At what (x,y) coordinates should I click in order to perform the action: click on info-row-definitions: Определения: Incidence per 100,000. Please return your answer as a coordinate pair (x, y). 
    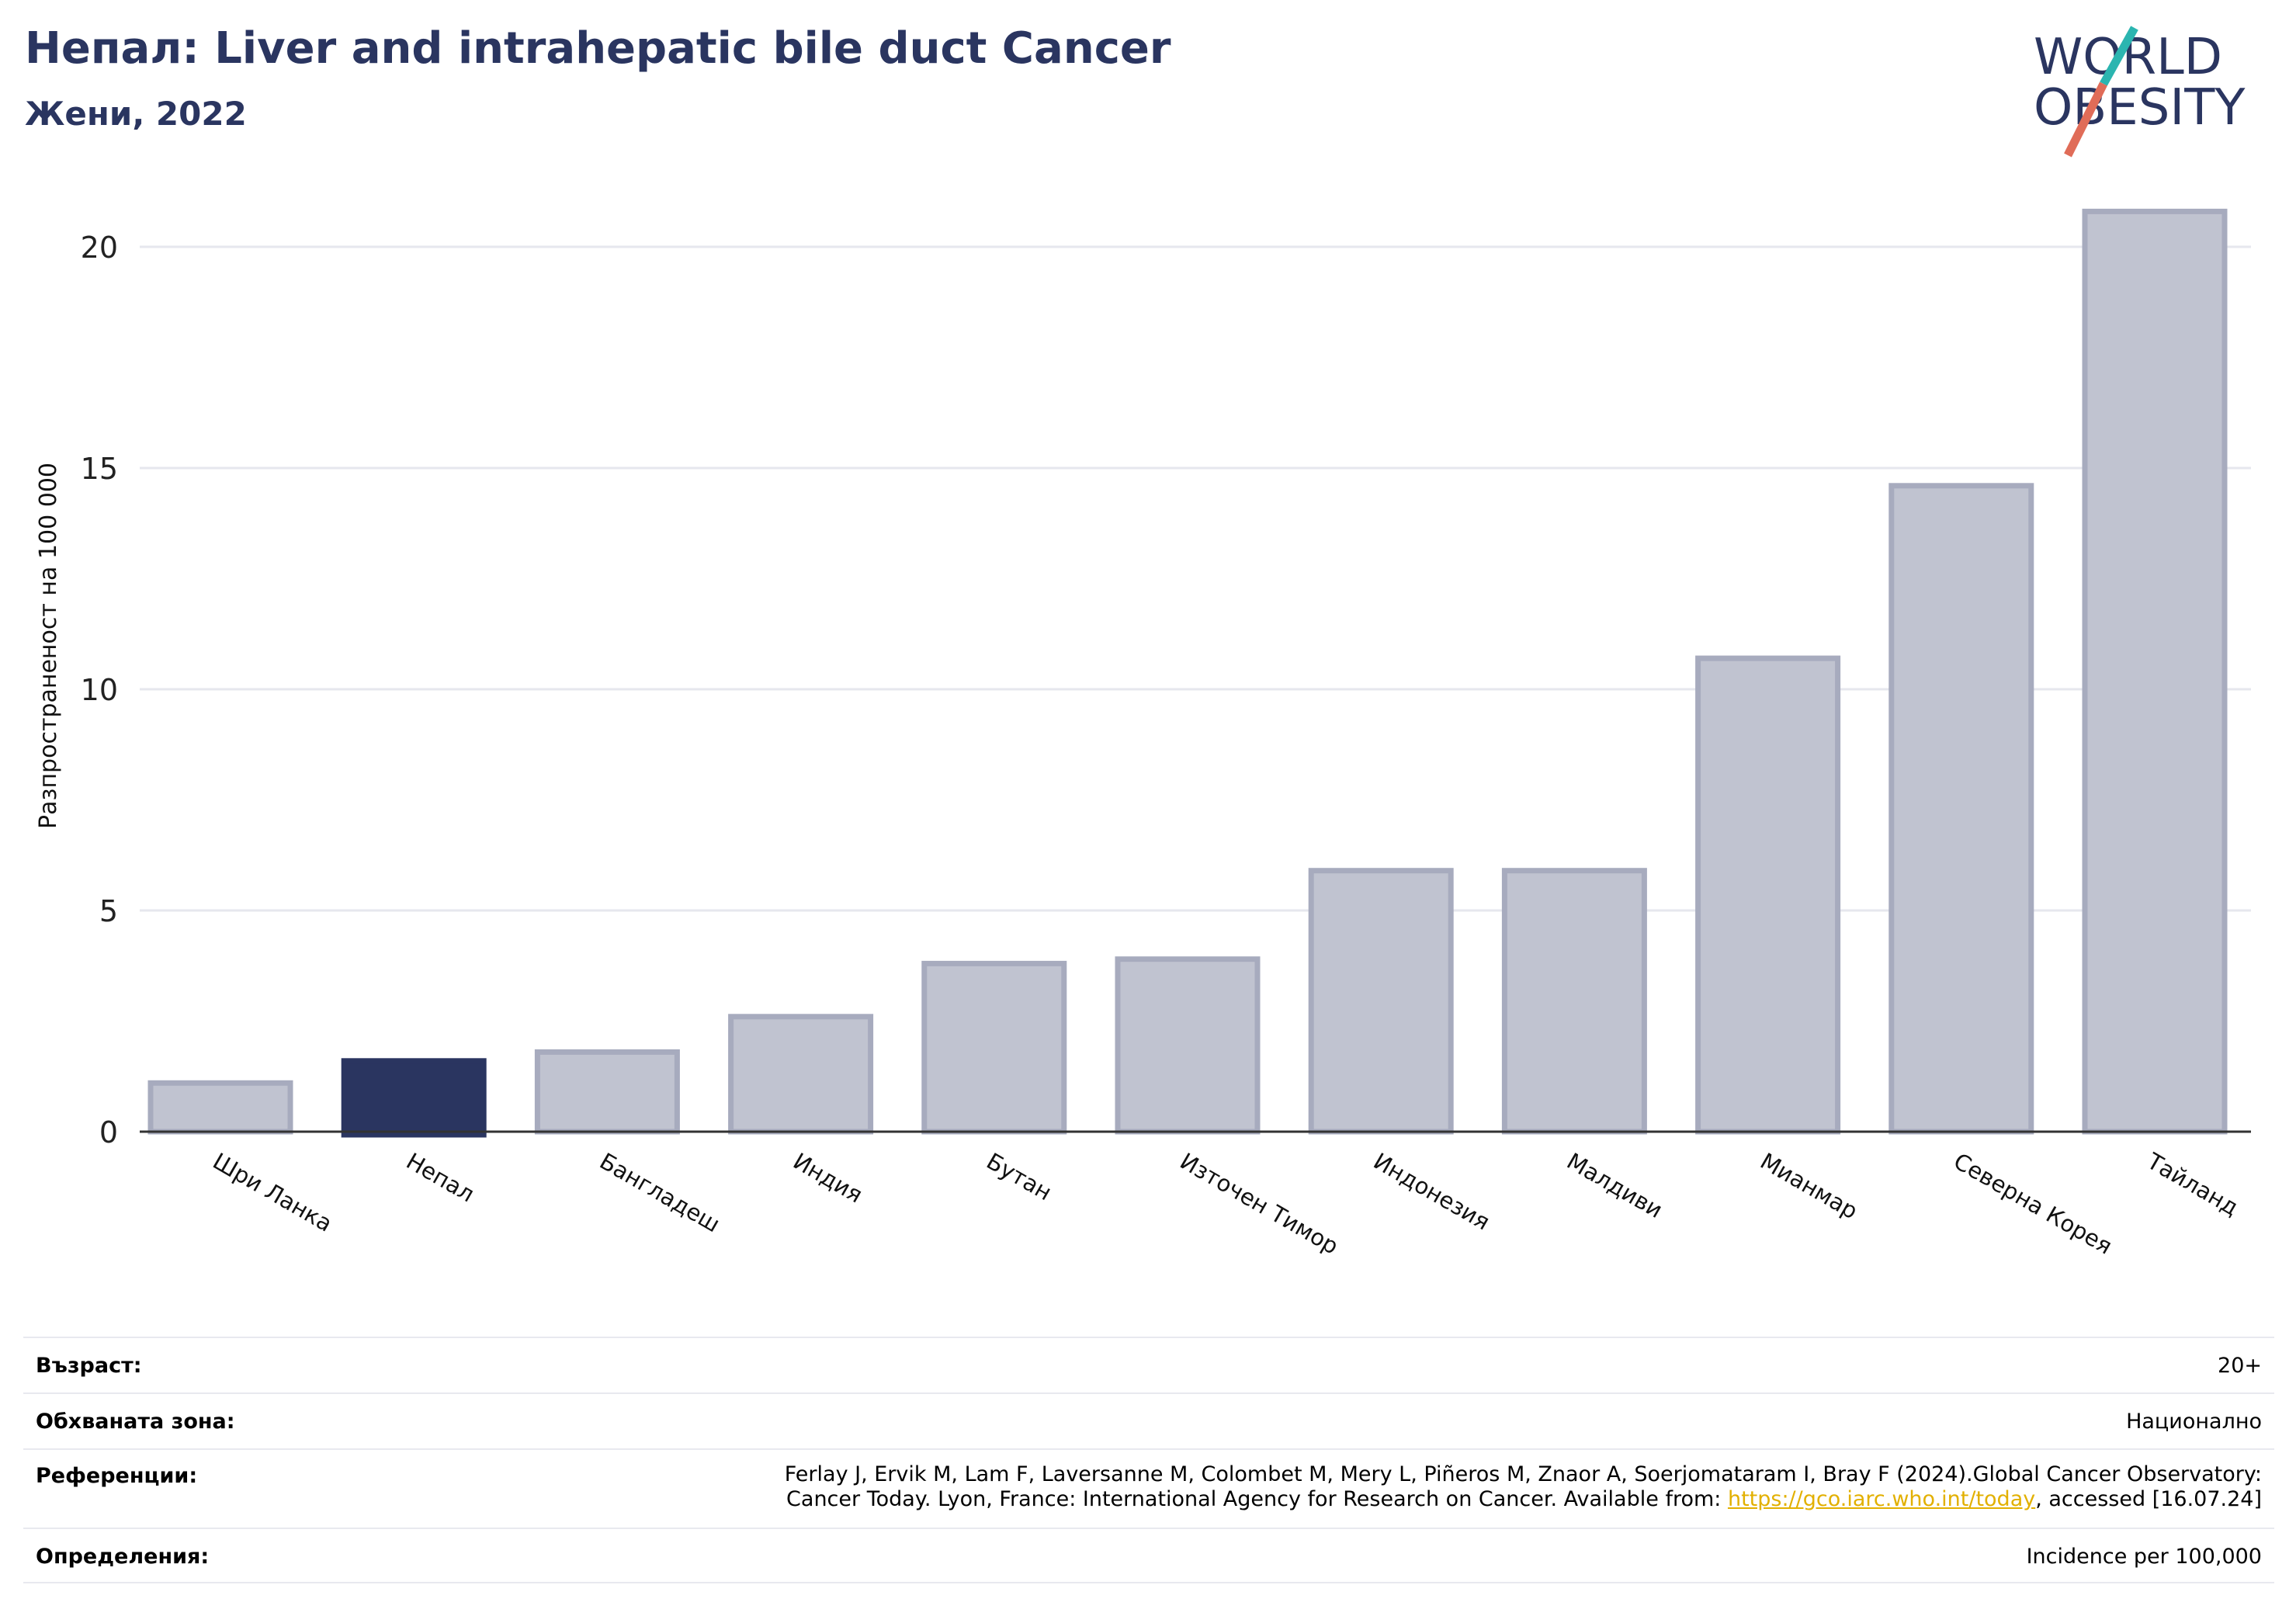
    Looking at the image, I should click on (1148, 1555).